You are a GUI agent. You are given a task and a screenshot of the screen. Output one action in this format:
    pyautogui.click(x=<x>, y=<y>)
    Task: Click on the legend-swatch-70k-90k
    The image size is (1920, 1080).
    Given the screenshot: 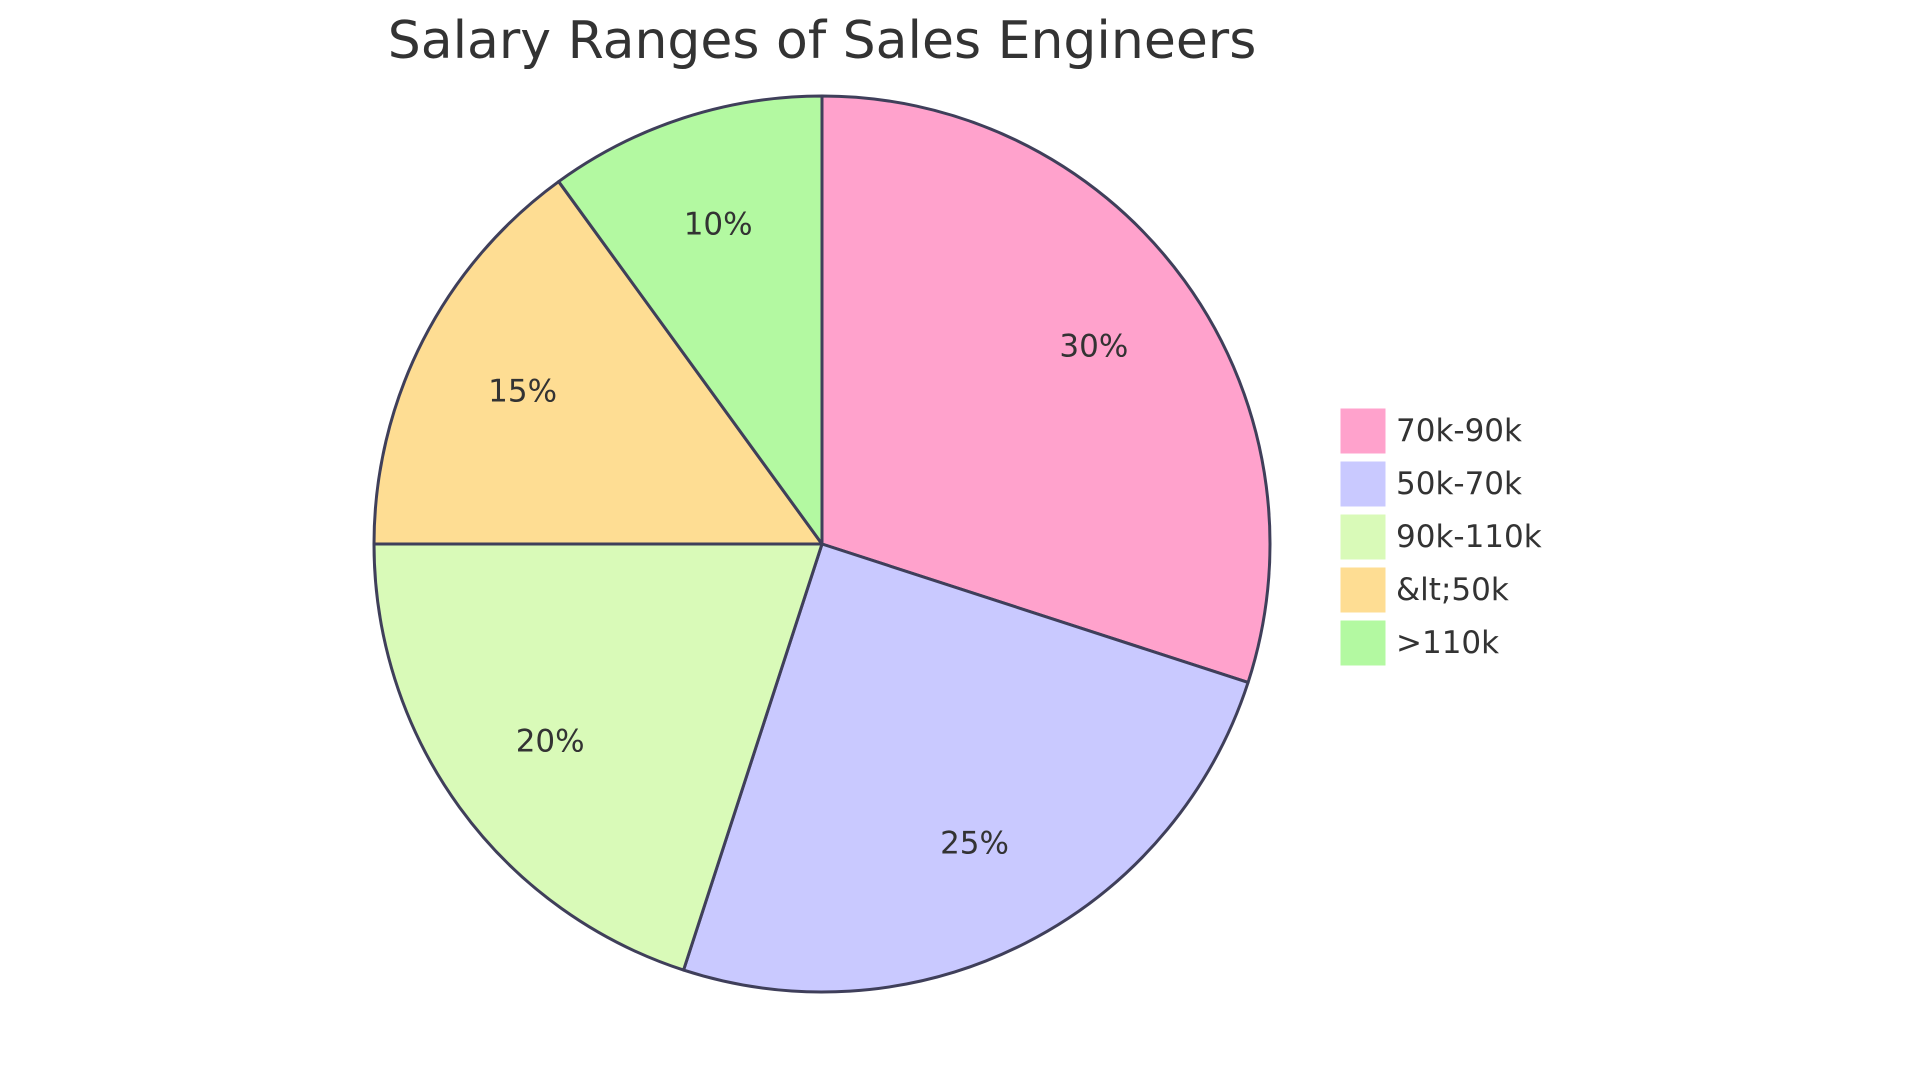 What is the action you would take?
    pyautogui.click(x=1363, y=431)
    